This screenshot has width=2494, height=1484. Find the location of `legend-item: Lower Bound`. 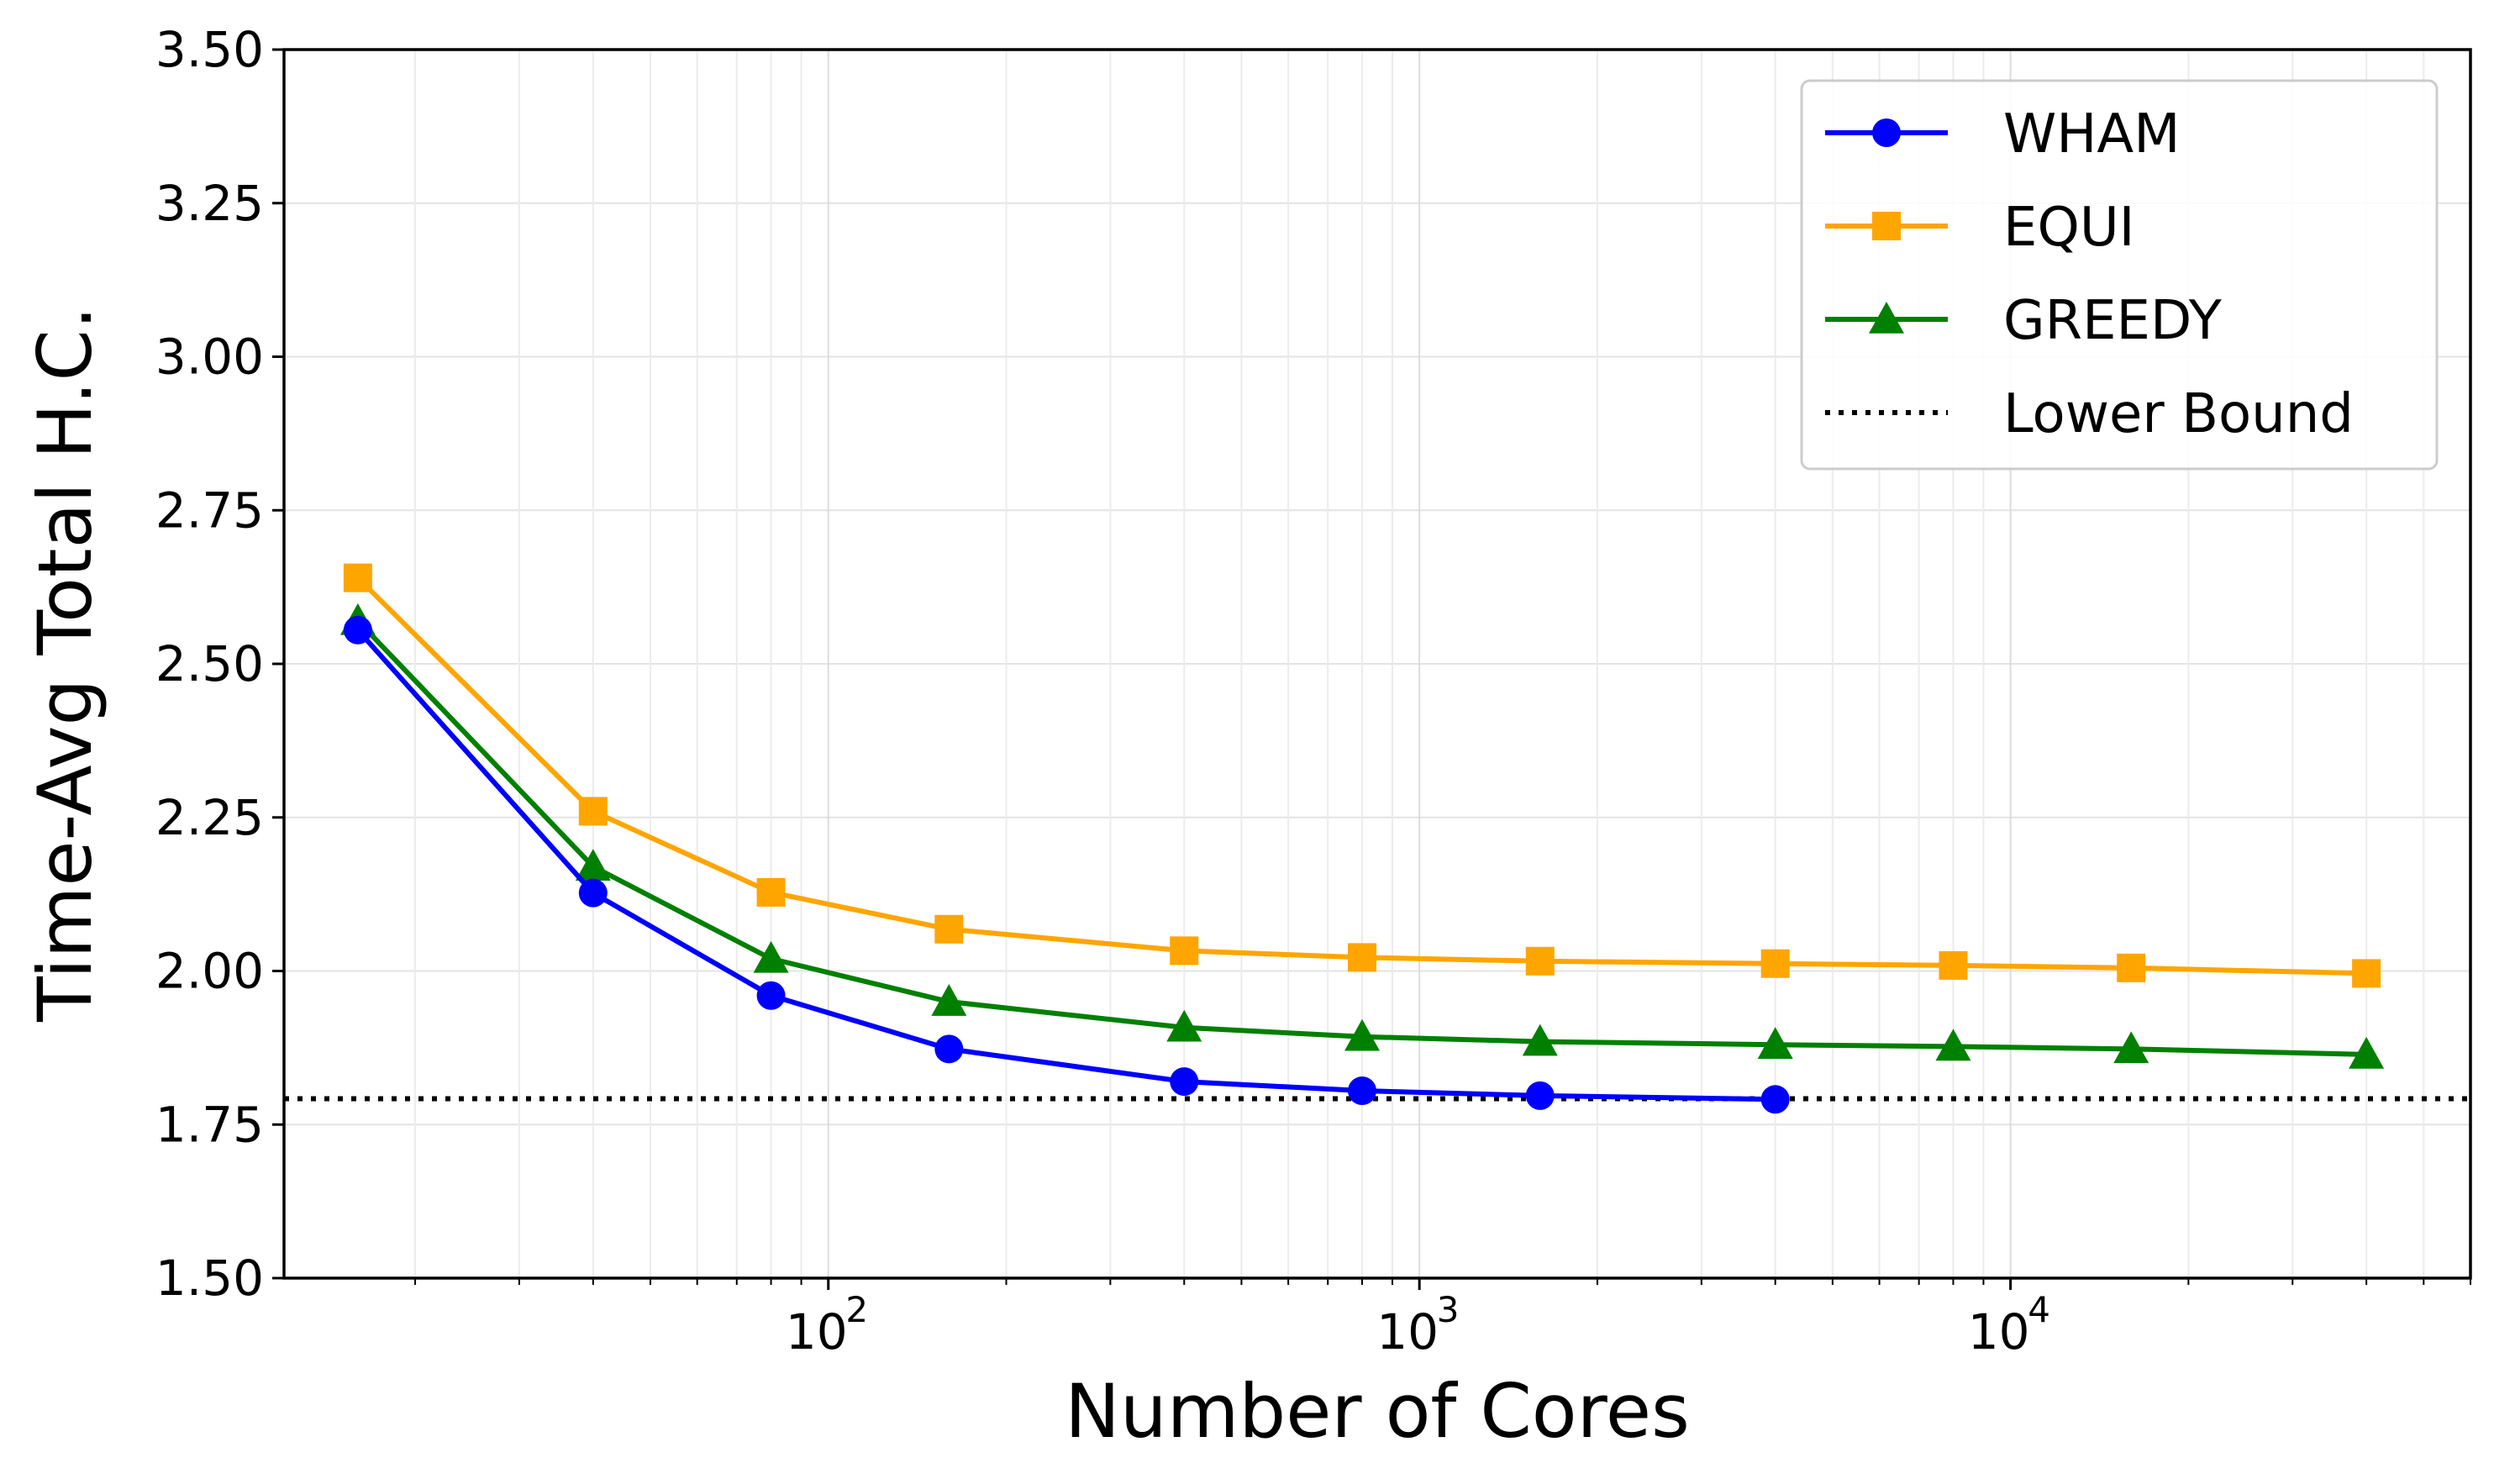

legend-item: Lower Bound is located at coordinates (2089, 414).